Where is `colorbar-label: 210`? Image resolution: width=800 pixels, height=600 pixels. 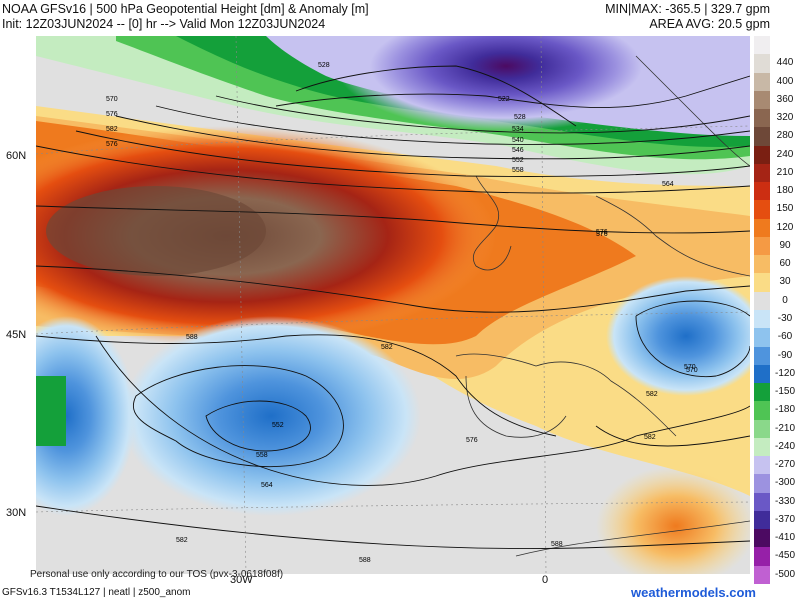 colorbar-label: 210 is located at coordinates (785, 172).